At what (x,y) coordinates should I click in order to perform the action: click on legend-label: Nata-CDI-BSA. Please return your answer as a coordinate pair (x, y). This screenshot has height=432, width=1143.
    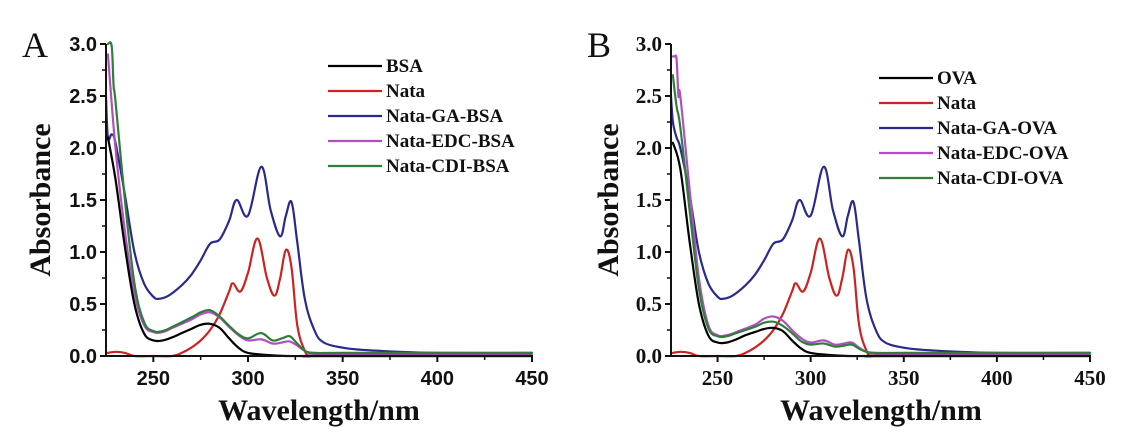
    Looking at the image, I should click on (448, 166).